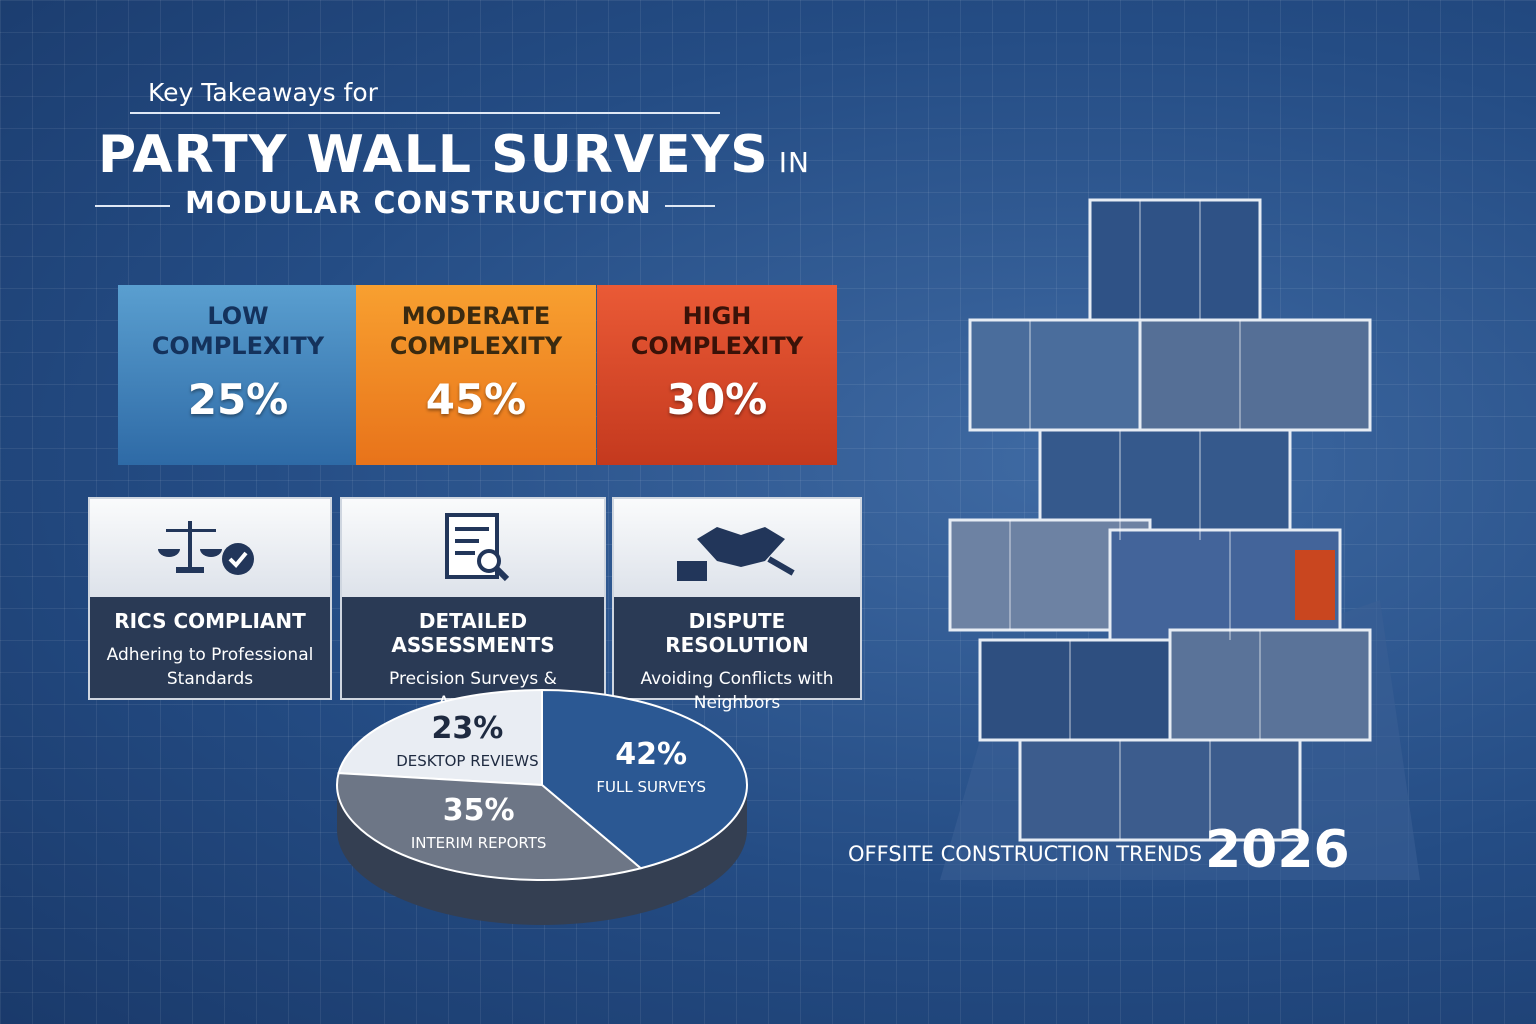 This screenshot has width=1536, height=1024. I want to click on complexity-value: 30%, so click(717, 399).